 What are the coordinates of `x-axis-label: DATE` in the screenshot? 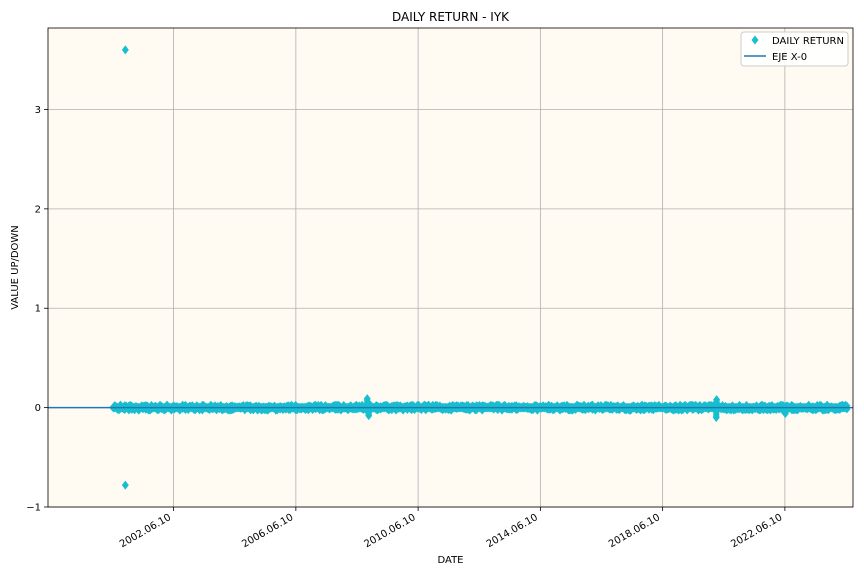 It's located at (450, 560).